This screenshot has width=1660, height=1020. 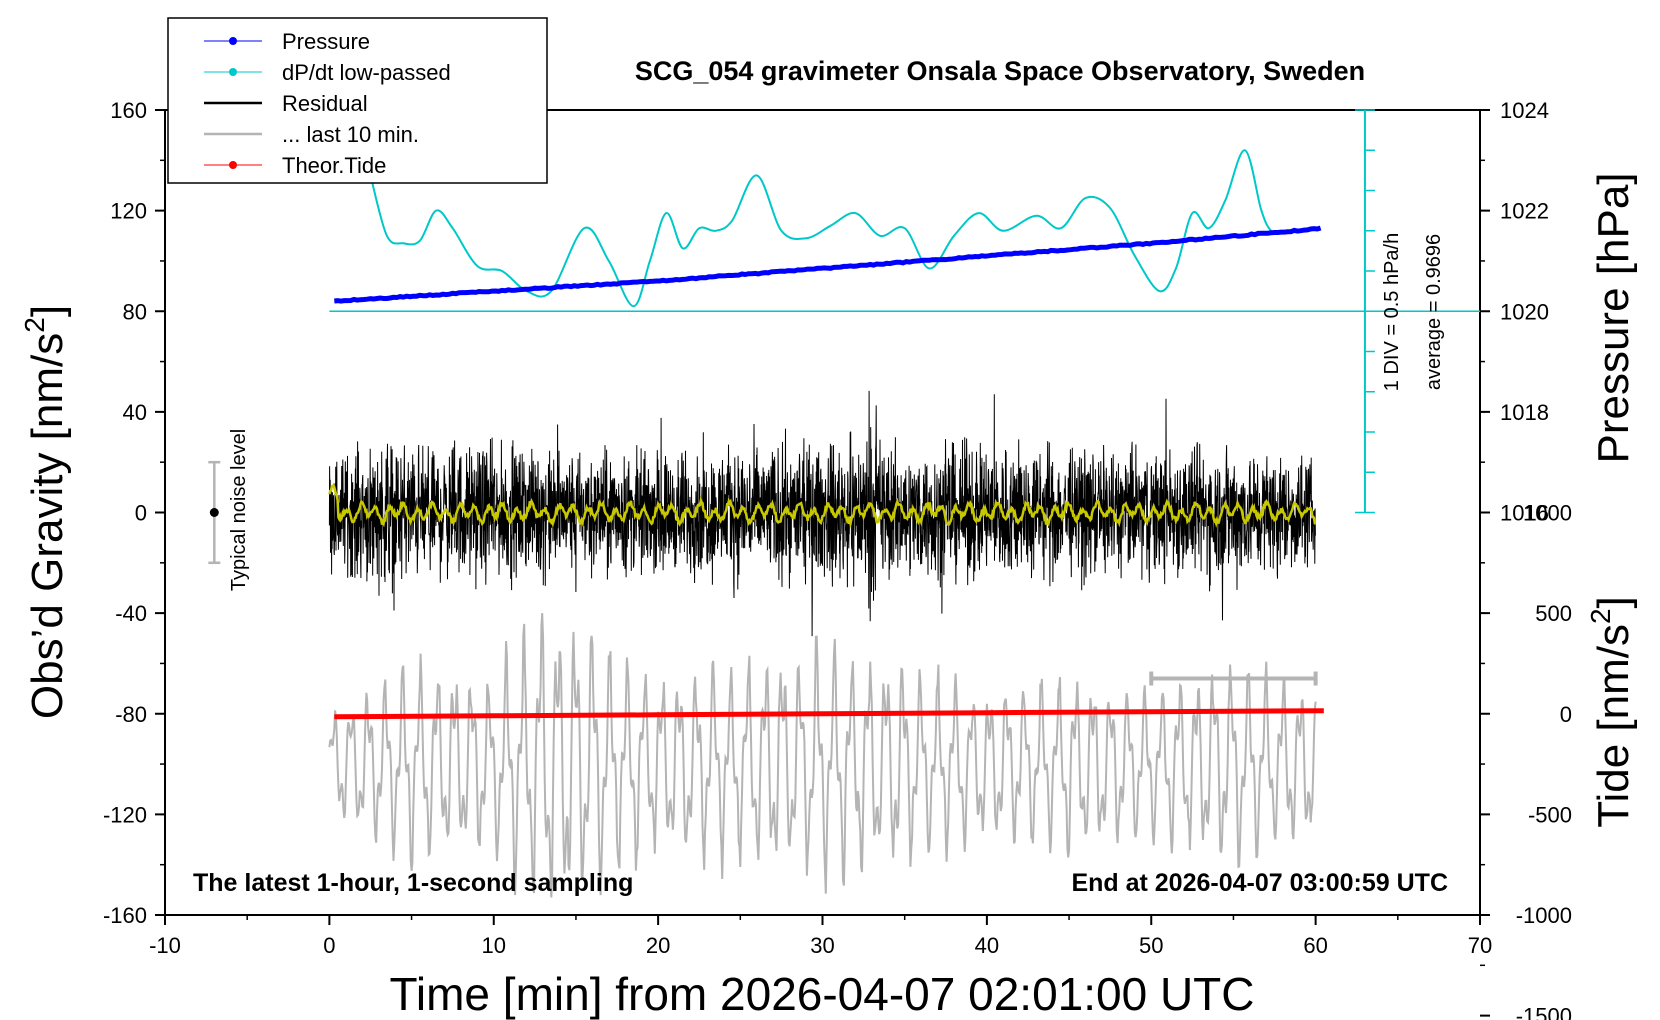 I want to click on noise-bar-dot, so click(x=214, y=512).